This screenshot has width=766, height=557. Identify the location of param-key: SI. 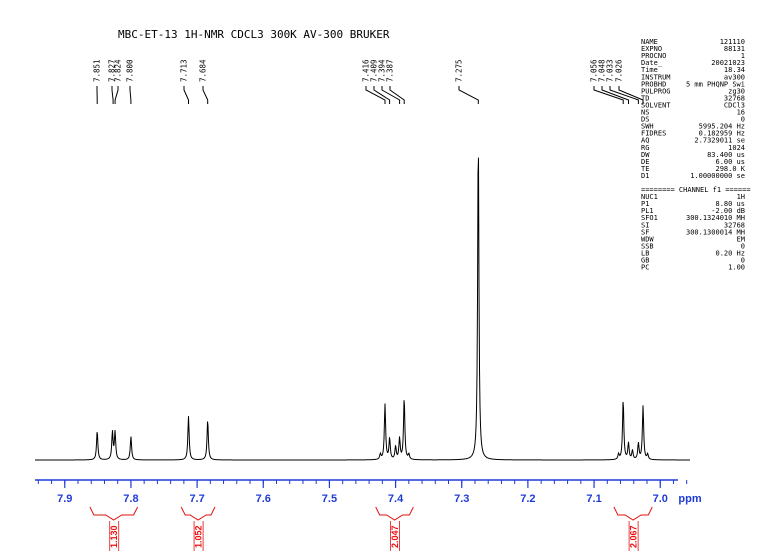
(645, 225).